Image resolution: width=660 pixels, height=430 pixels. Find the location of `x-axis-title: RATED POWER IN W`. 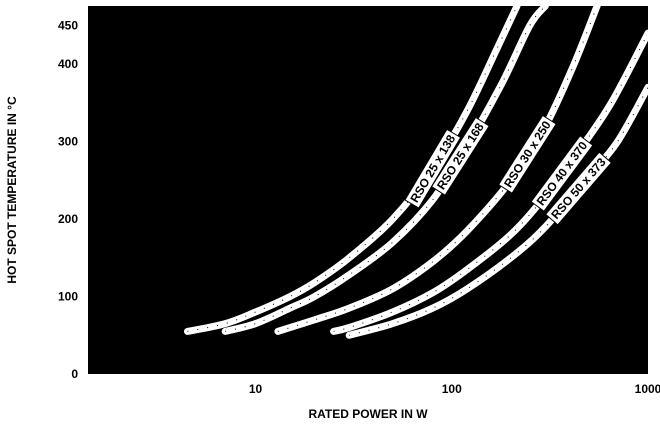

x-axis-title: RATED POWER IN W is located at coordinates (368, 414).